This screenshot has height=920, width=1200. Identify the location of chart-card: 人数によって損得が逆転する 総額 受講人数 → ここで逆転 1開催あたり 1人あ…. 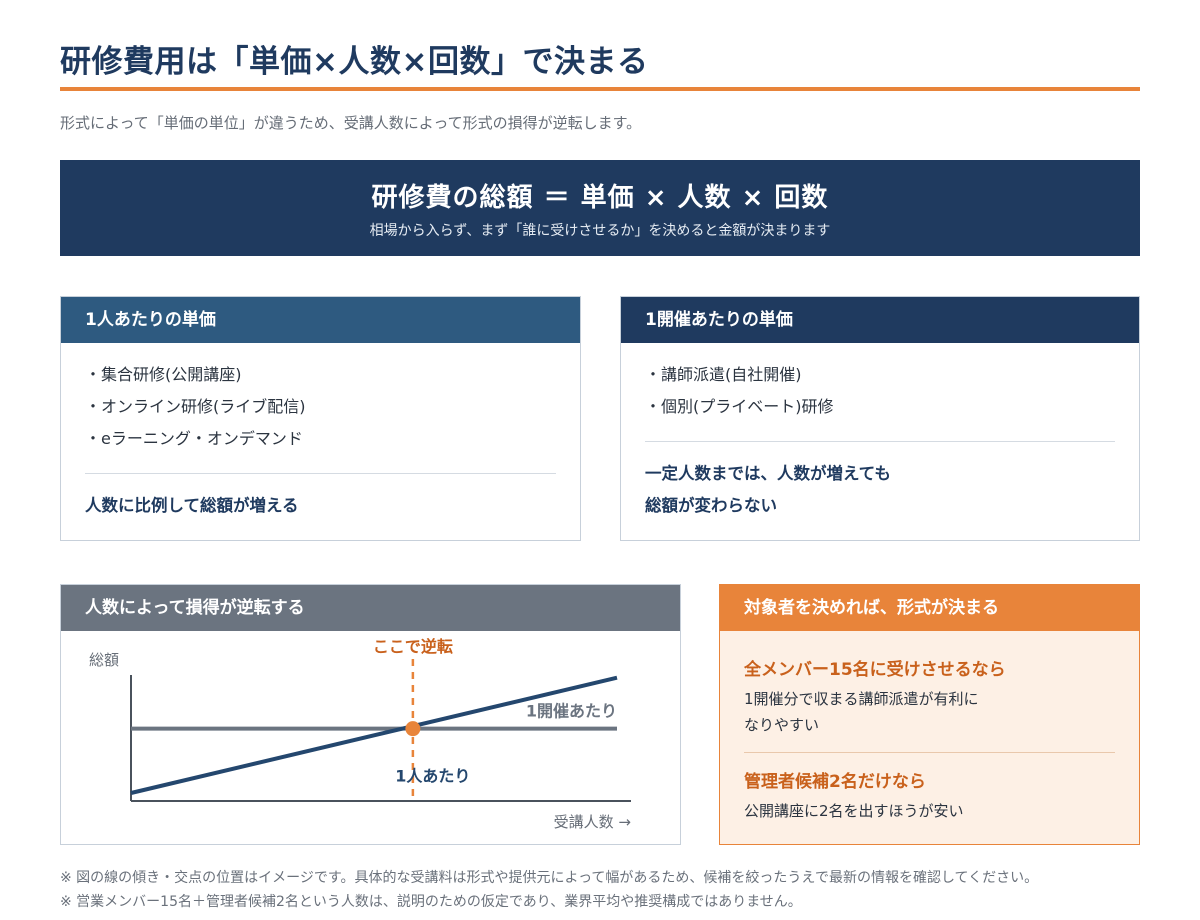
(370, 714).